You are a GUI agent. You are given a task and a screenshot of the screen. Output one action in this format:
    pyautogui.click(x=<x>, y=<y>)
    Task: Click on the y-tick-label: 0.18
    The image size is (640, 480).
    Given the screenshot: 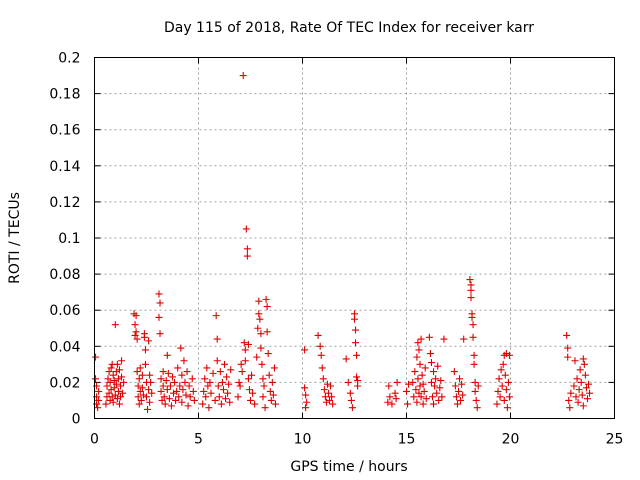 What is the action you would take?
    pyautogui.click(x=64, y=95)
    